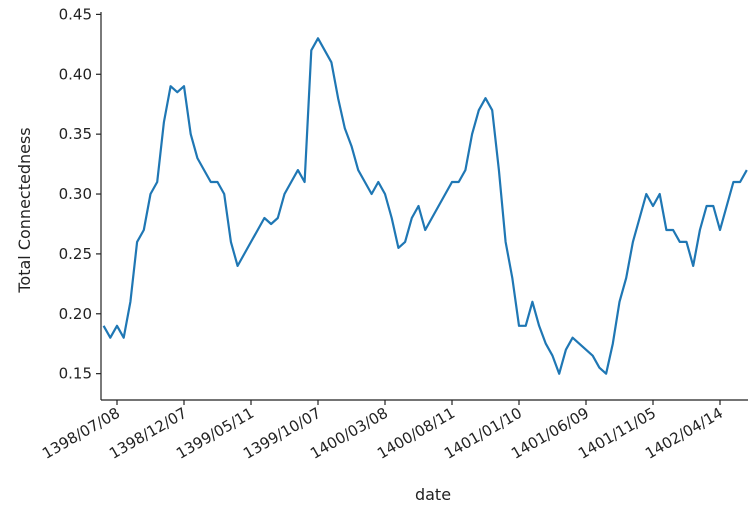 The image size is (748, 515). What do you see at coordinates (75, 74) in the screenshot?
I see `y-tick-label: 0.40` at bounding box center [75, 74].